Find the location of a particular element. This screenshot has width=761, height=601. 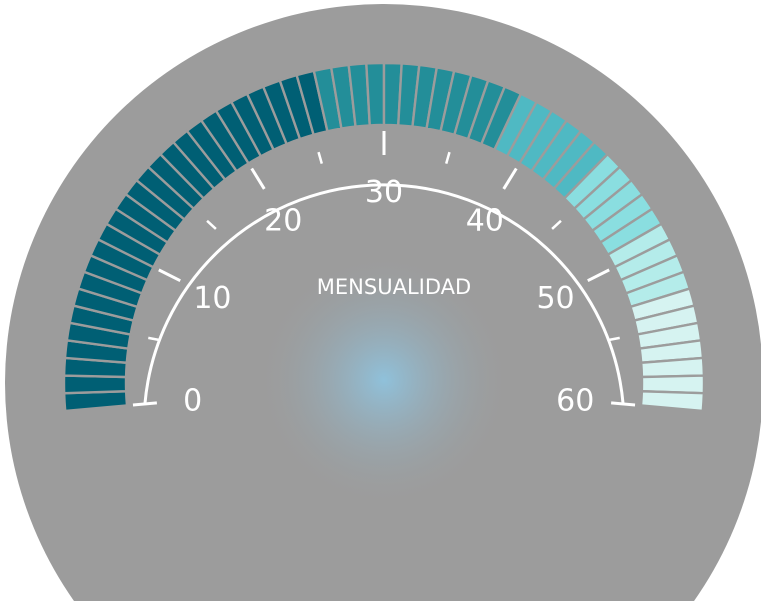

tick-label: 30 is located at coordinates (384, 192).